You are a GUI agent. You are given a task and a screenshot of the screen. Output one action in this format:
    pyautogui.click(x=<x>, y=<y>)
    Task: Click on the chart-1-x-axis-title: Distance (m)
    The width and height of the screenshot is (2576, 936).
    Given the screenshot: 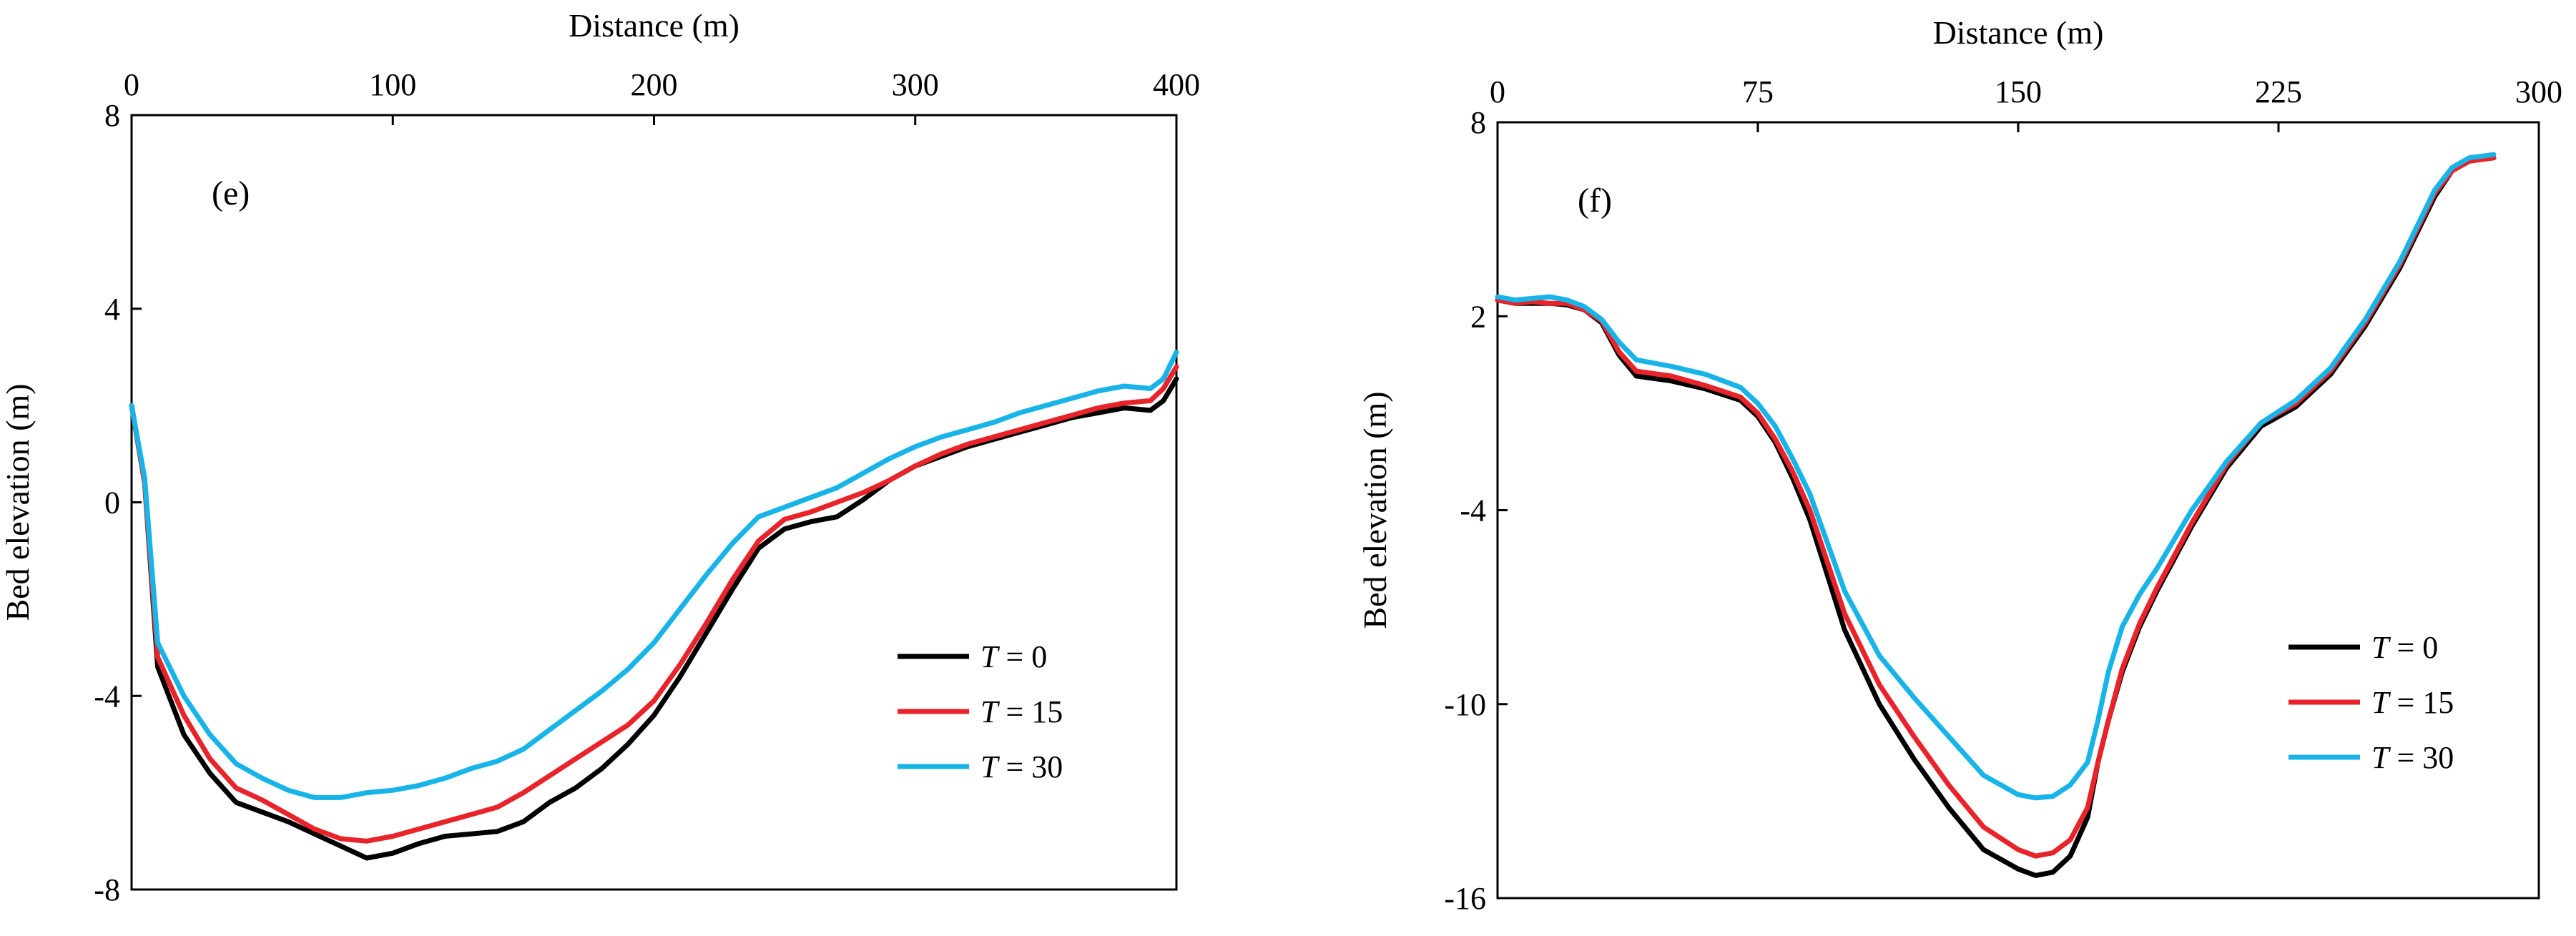 What is the action you would take?
    pyautogui.click(x=654, y=25)
    